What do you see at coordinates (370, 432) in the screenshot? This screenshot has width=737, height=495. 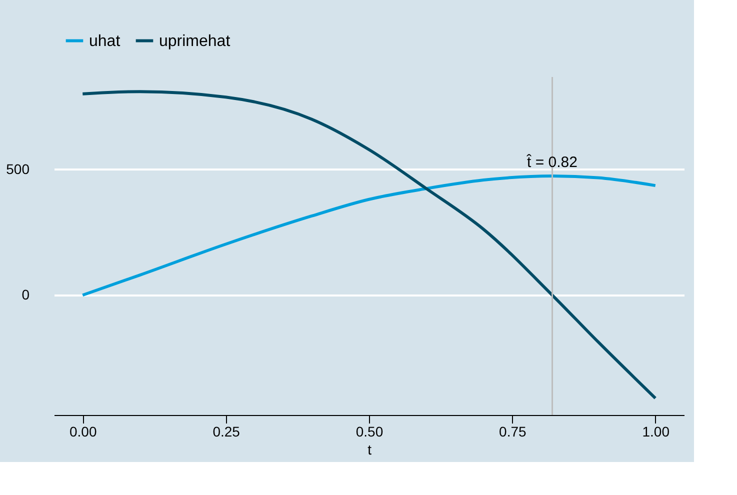 I see `x-tick-label: 0.50` at bounding box center [370, 432].